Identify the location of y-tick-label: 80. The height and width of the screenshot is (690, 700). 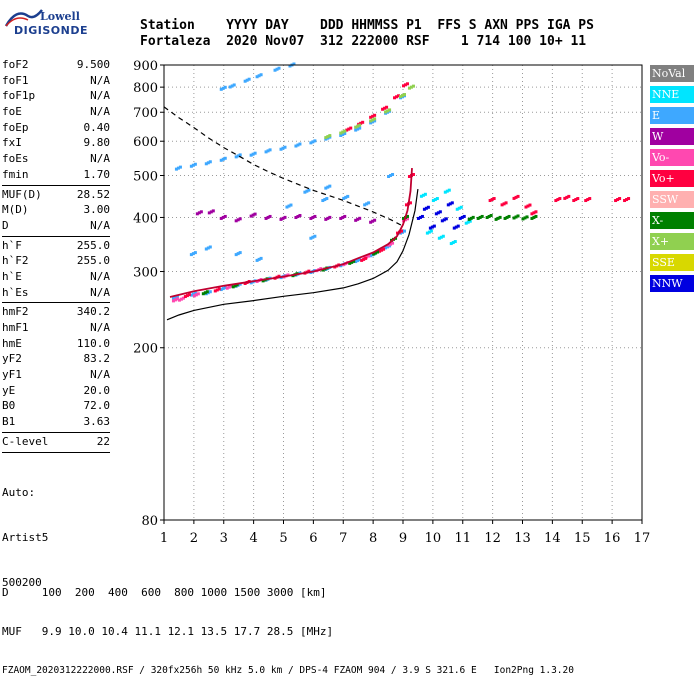
(149, 521).